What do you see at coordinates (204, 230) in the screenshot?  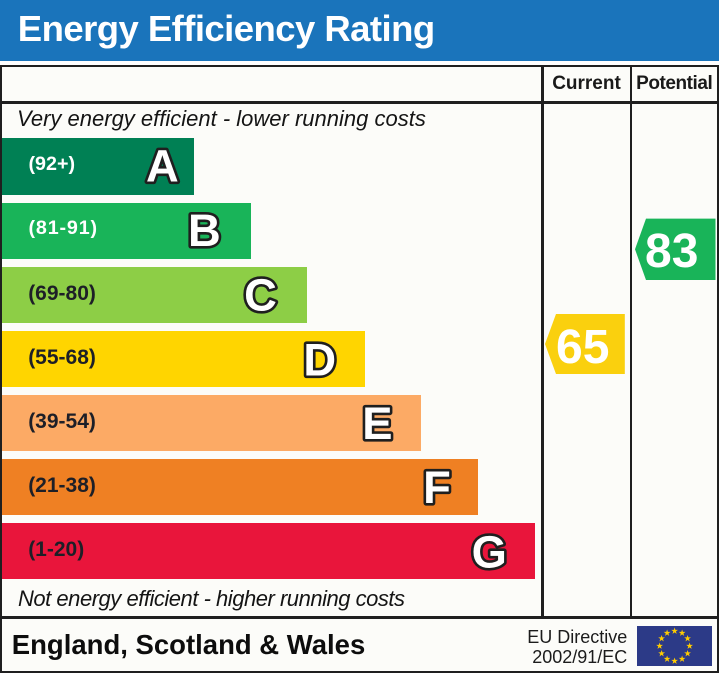 I see `svg-text: B` at bounding box center [204, 230].